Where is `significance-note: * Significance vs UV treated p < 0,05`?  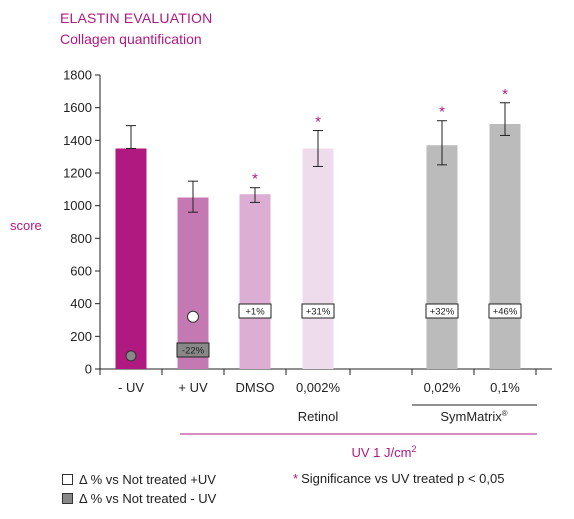 significance-note: * Significance vs UV treated p < 0,05 is located at coordinates (399, 478).